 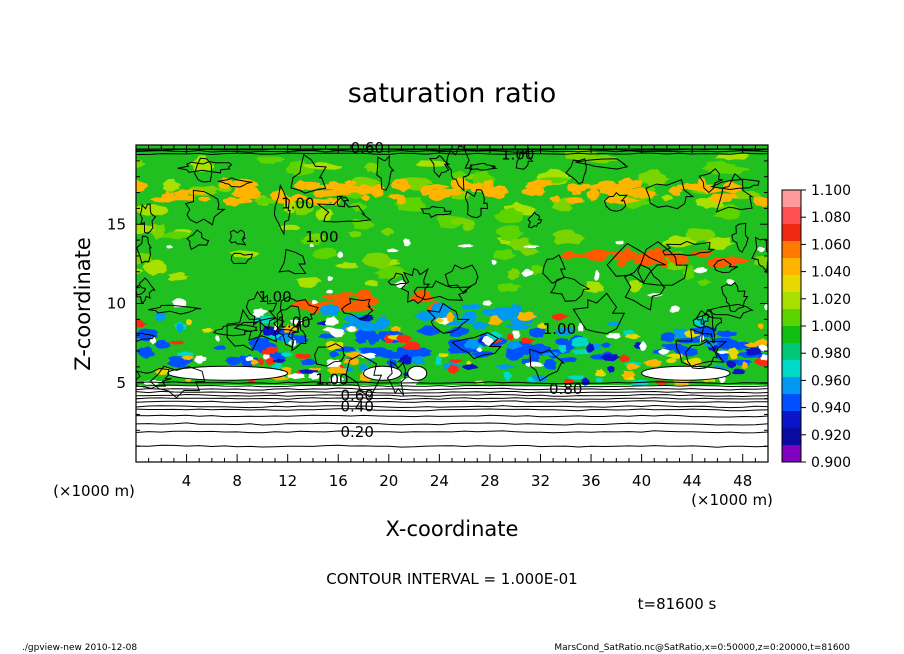 I want to click on chart-title: saturation ratio, so click(x=452, y=93).